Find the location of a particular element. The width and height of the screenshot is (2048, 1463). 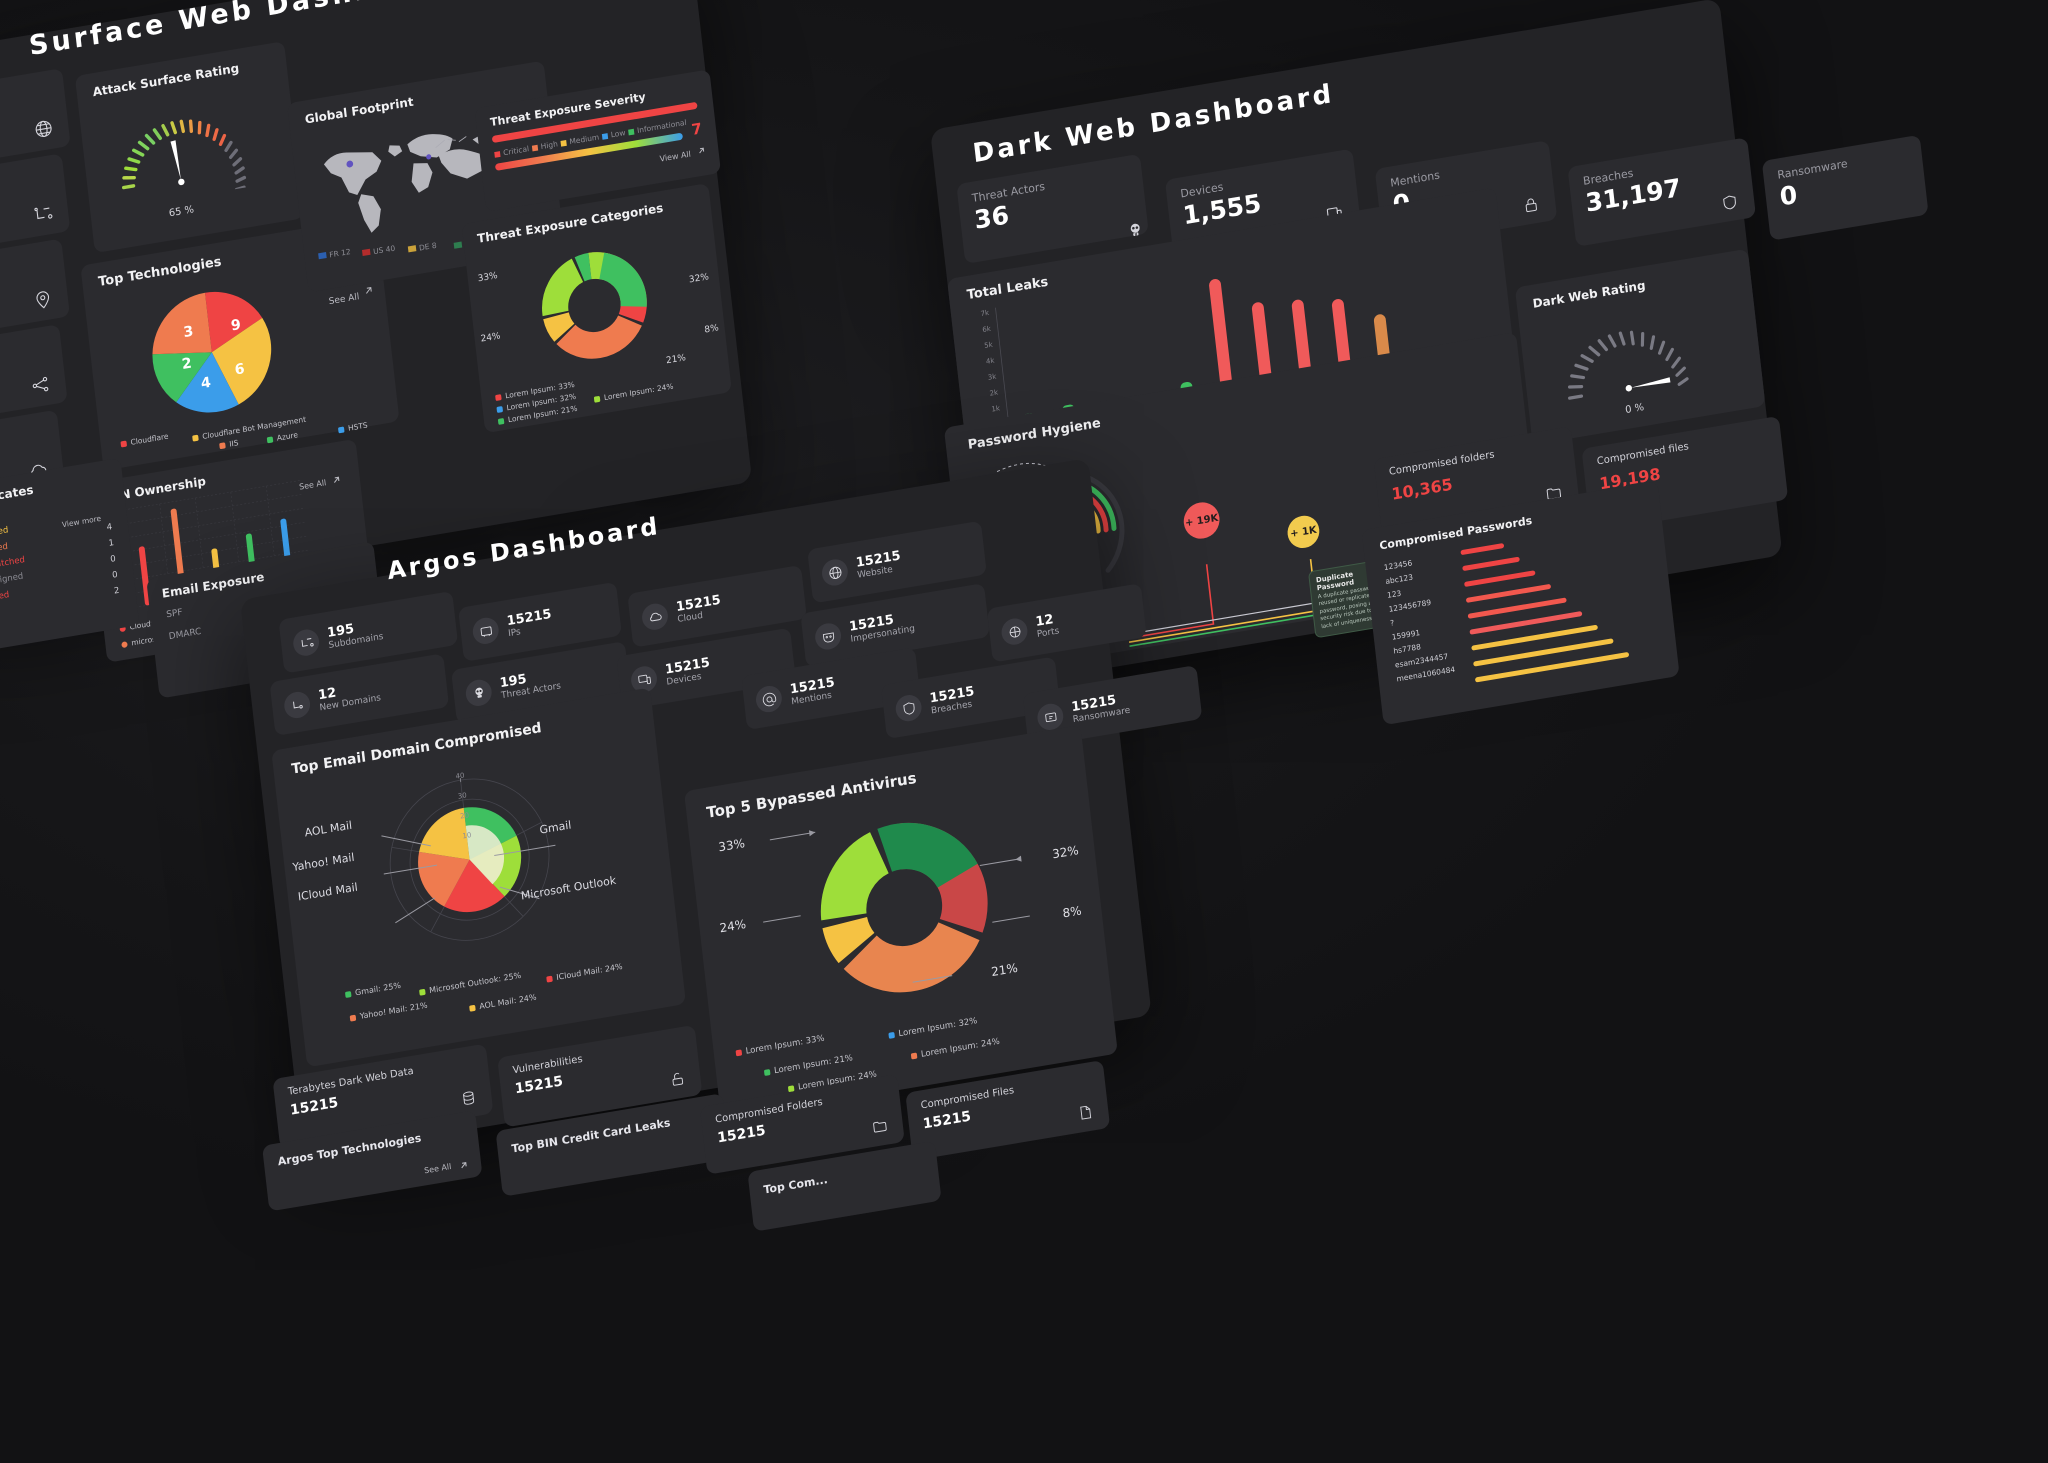

argos-compromised-files-label: Compromised Files is located at coordinates (967, 1098).